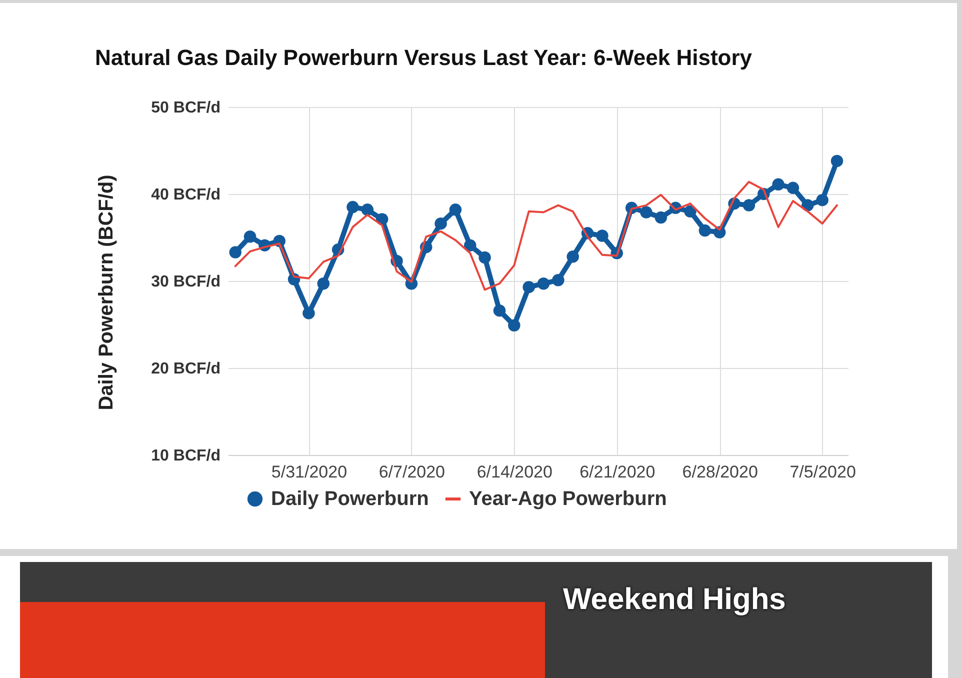 This screenshot has width=962, height=678. Describe the element at coordinates (185, 456) in the screenshot. I see `y-tick-label: 10 BCF/d` at that location.